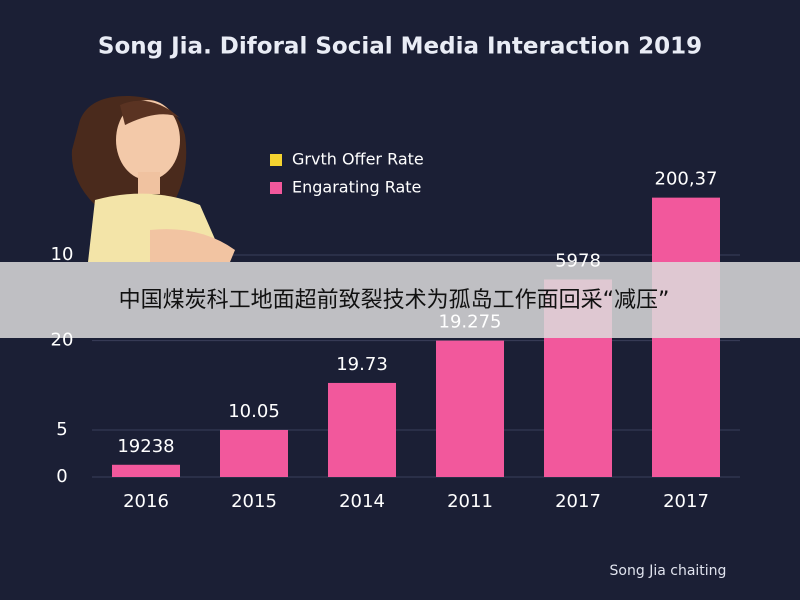 The width and height of the screenshot is (800, 600). I want to click on annotation: 19.73, so click(362, 364).